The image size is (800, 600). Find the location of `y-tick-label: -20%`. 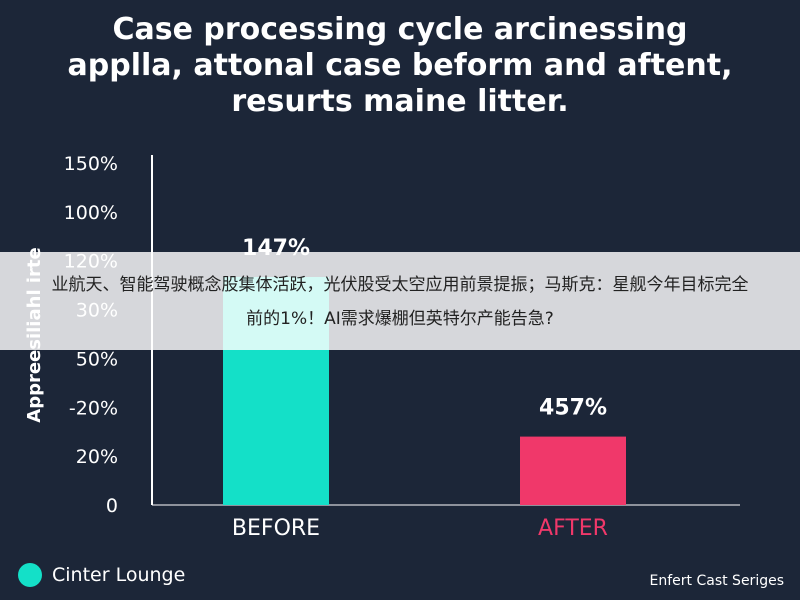

y-tick-label: -20% is located at coordinates (93, 408).